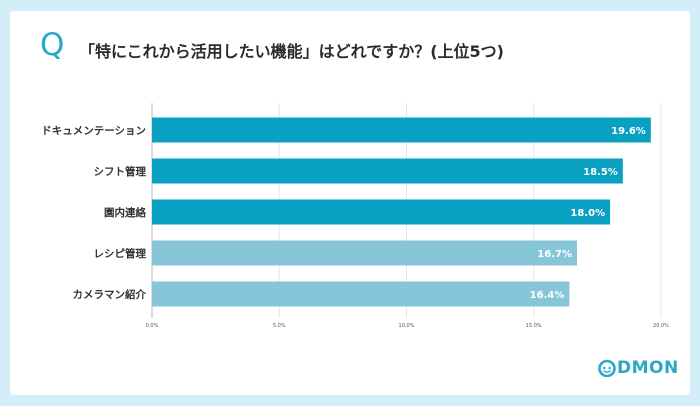 This screenshot has height=406, width=700. Describe the element at coordinates (661, 326) in the screenshot. I see `x-tick-label-4: 20.0%` at that location.